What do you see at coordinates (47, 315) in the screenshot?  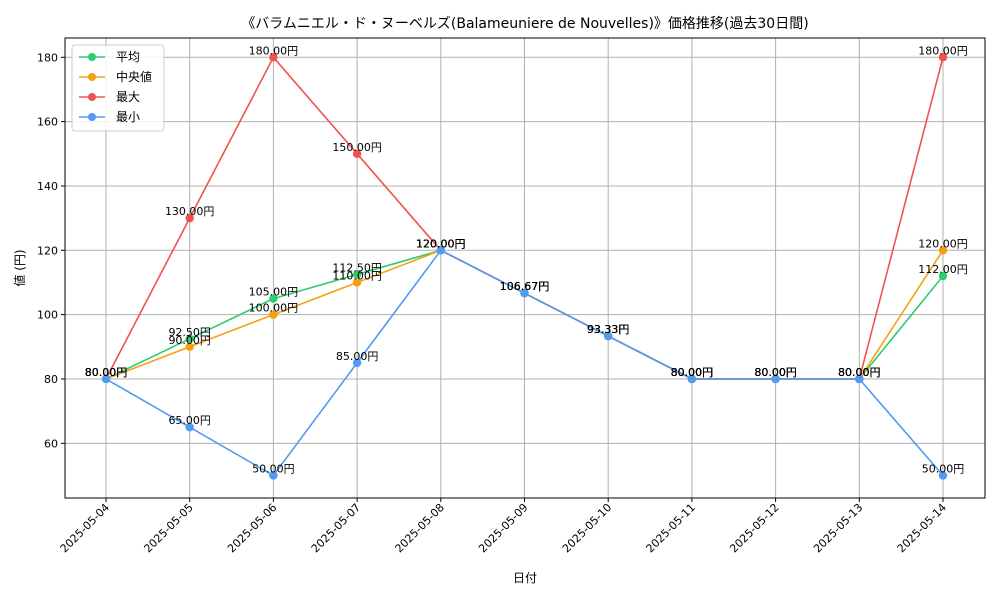 I see `y-tick-label: 100` at bounding box center [47, 315].